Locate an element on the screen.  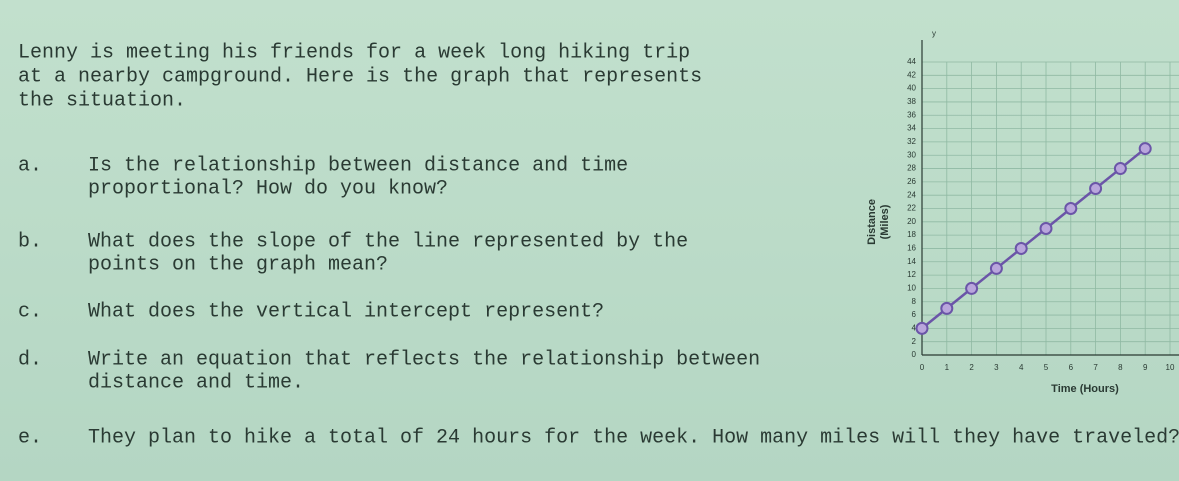
data-line is located at coordinates (1033, 238).